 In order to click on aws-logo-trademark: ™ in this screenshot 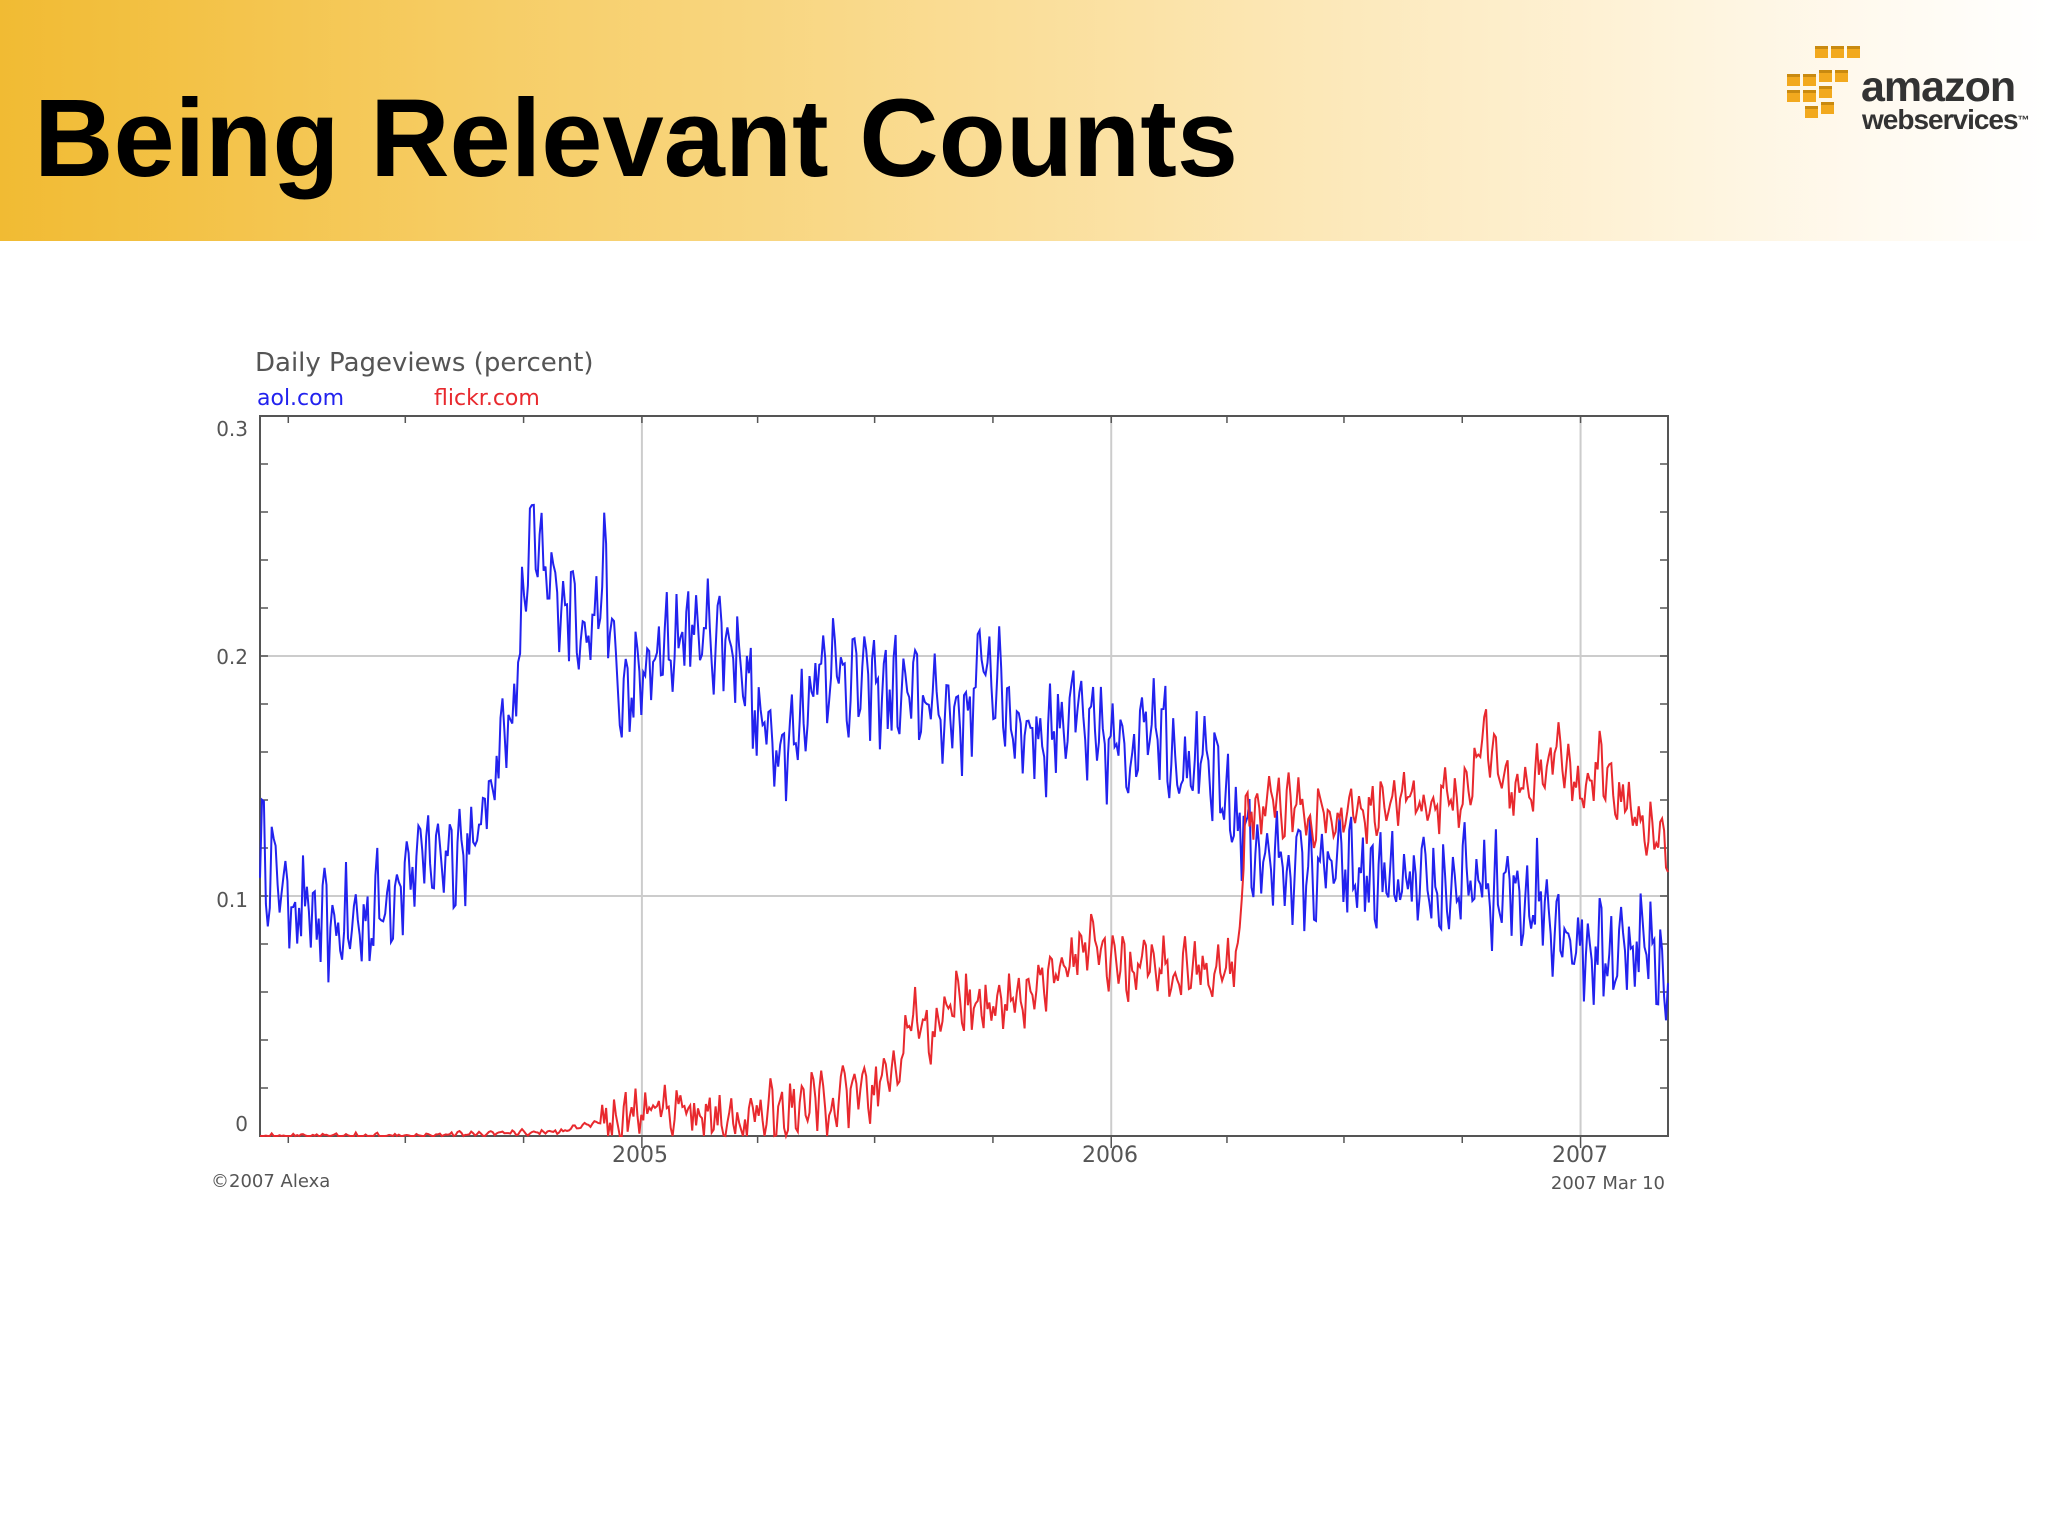, I will do `click(2023, 120)`.